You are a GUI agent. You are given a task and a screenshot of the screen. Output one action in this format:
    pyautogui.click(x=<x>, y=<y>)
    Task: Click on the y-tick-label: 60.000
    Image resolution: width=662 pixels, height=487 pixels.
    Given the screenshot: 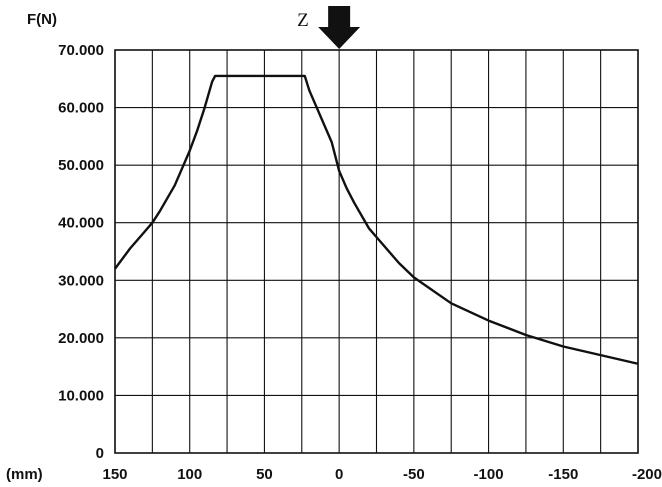 What is the action you would take?
    pyautogui.click(x=81, y=108)
    